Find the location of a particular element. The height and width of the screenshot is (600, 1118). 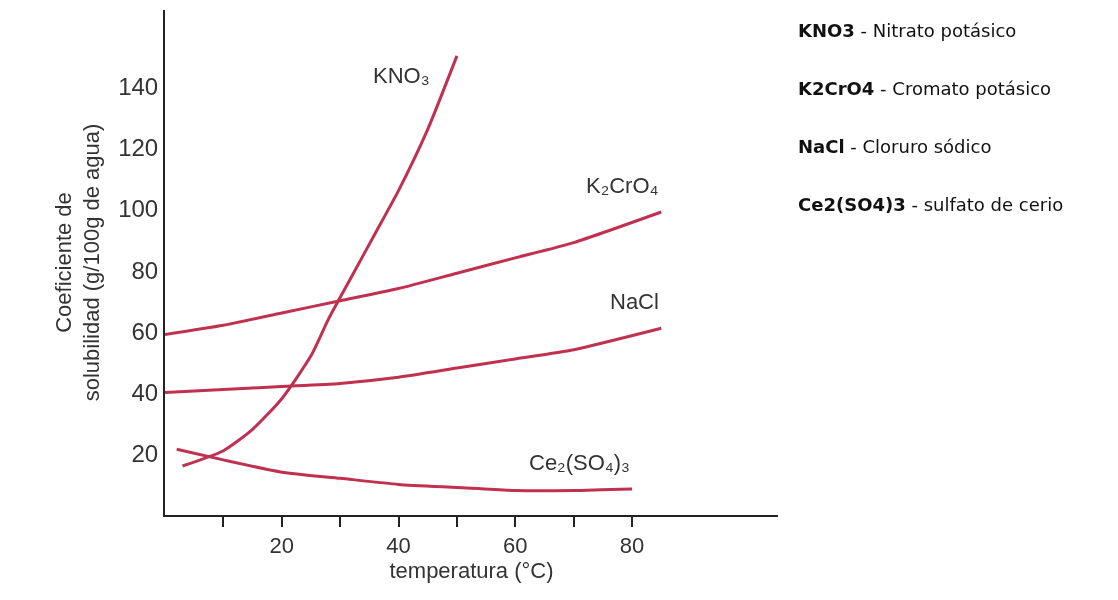

text: Ce2(SO4)3 - sulfato de cerio is located at coordinates (931, 204).